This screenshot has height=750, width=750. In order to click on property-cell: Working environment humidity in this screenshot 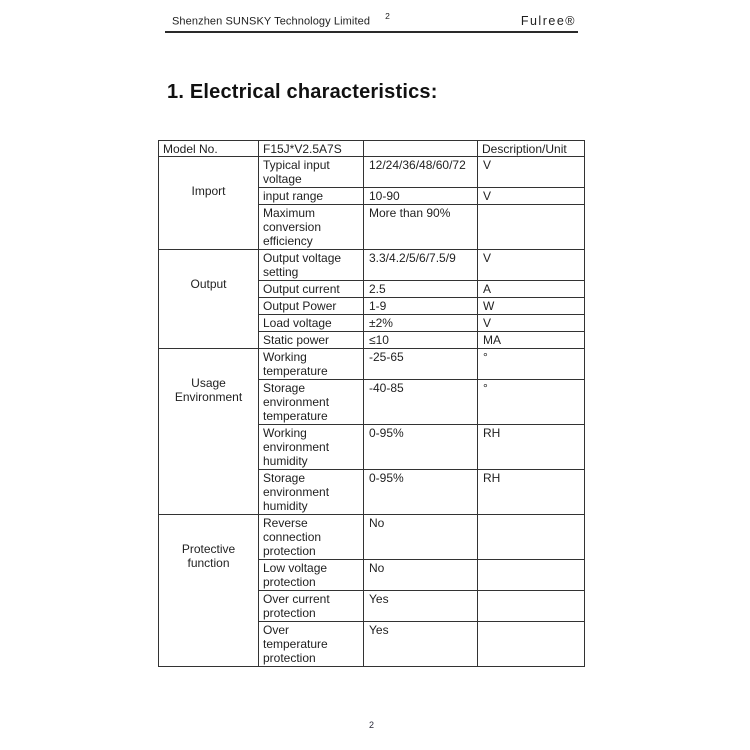, I will do `click(311, 447)`.